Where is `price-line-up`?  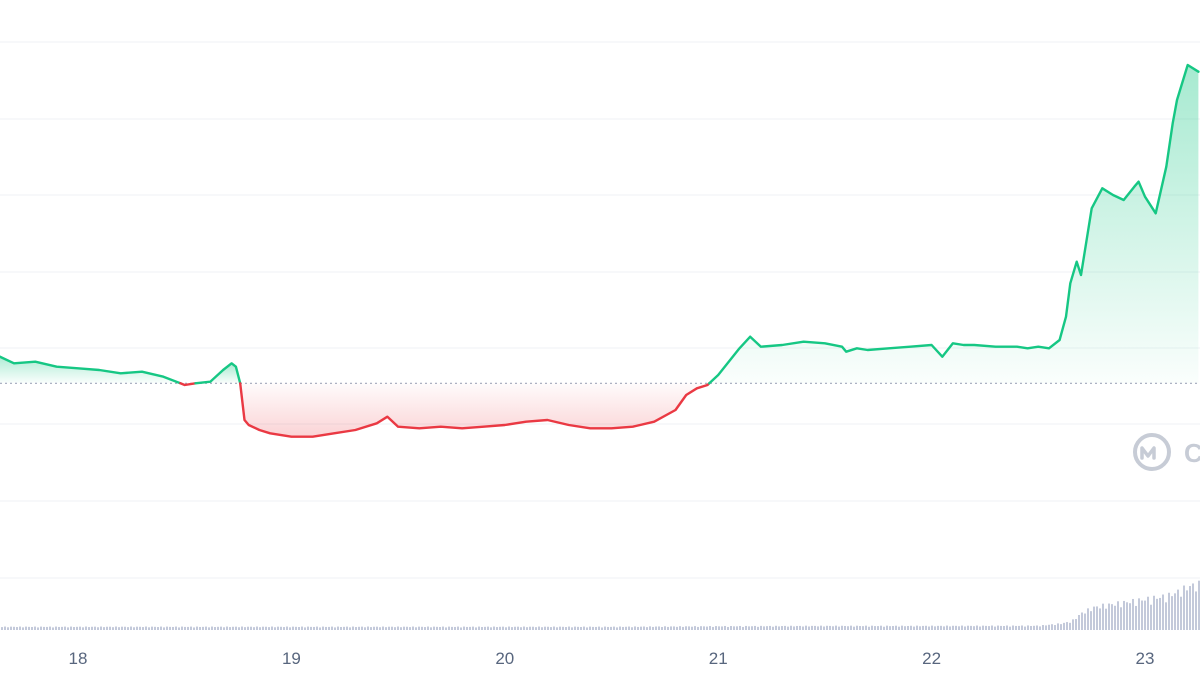
price-line-up is located at coordinates (91, 370).